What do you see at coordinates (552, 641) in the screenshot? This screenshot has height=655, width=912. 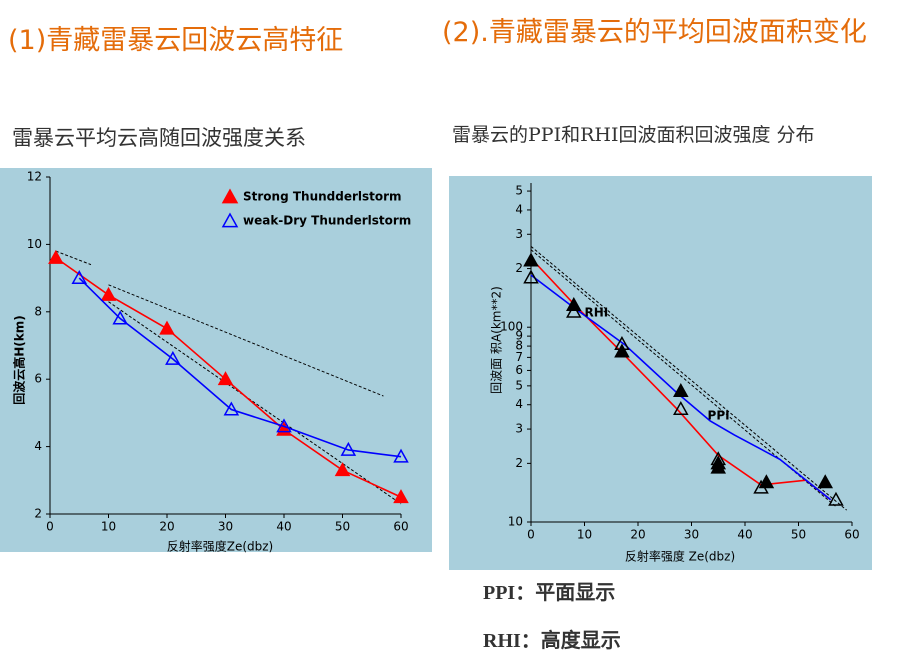 I see `note: RHI：高度显示` at bounding box center [552, 641].